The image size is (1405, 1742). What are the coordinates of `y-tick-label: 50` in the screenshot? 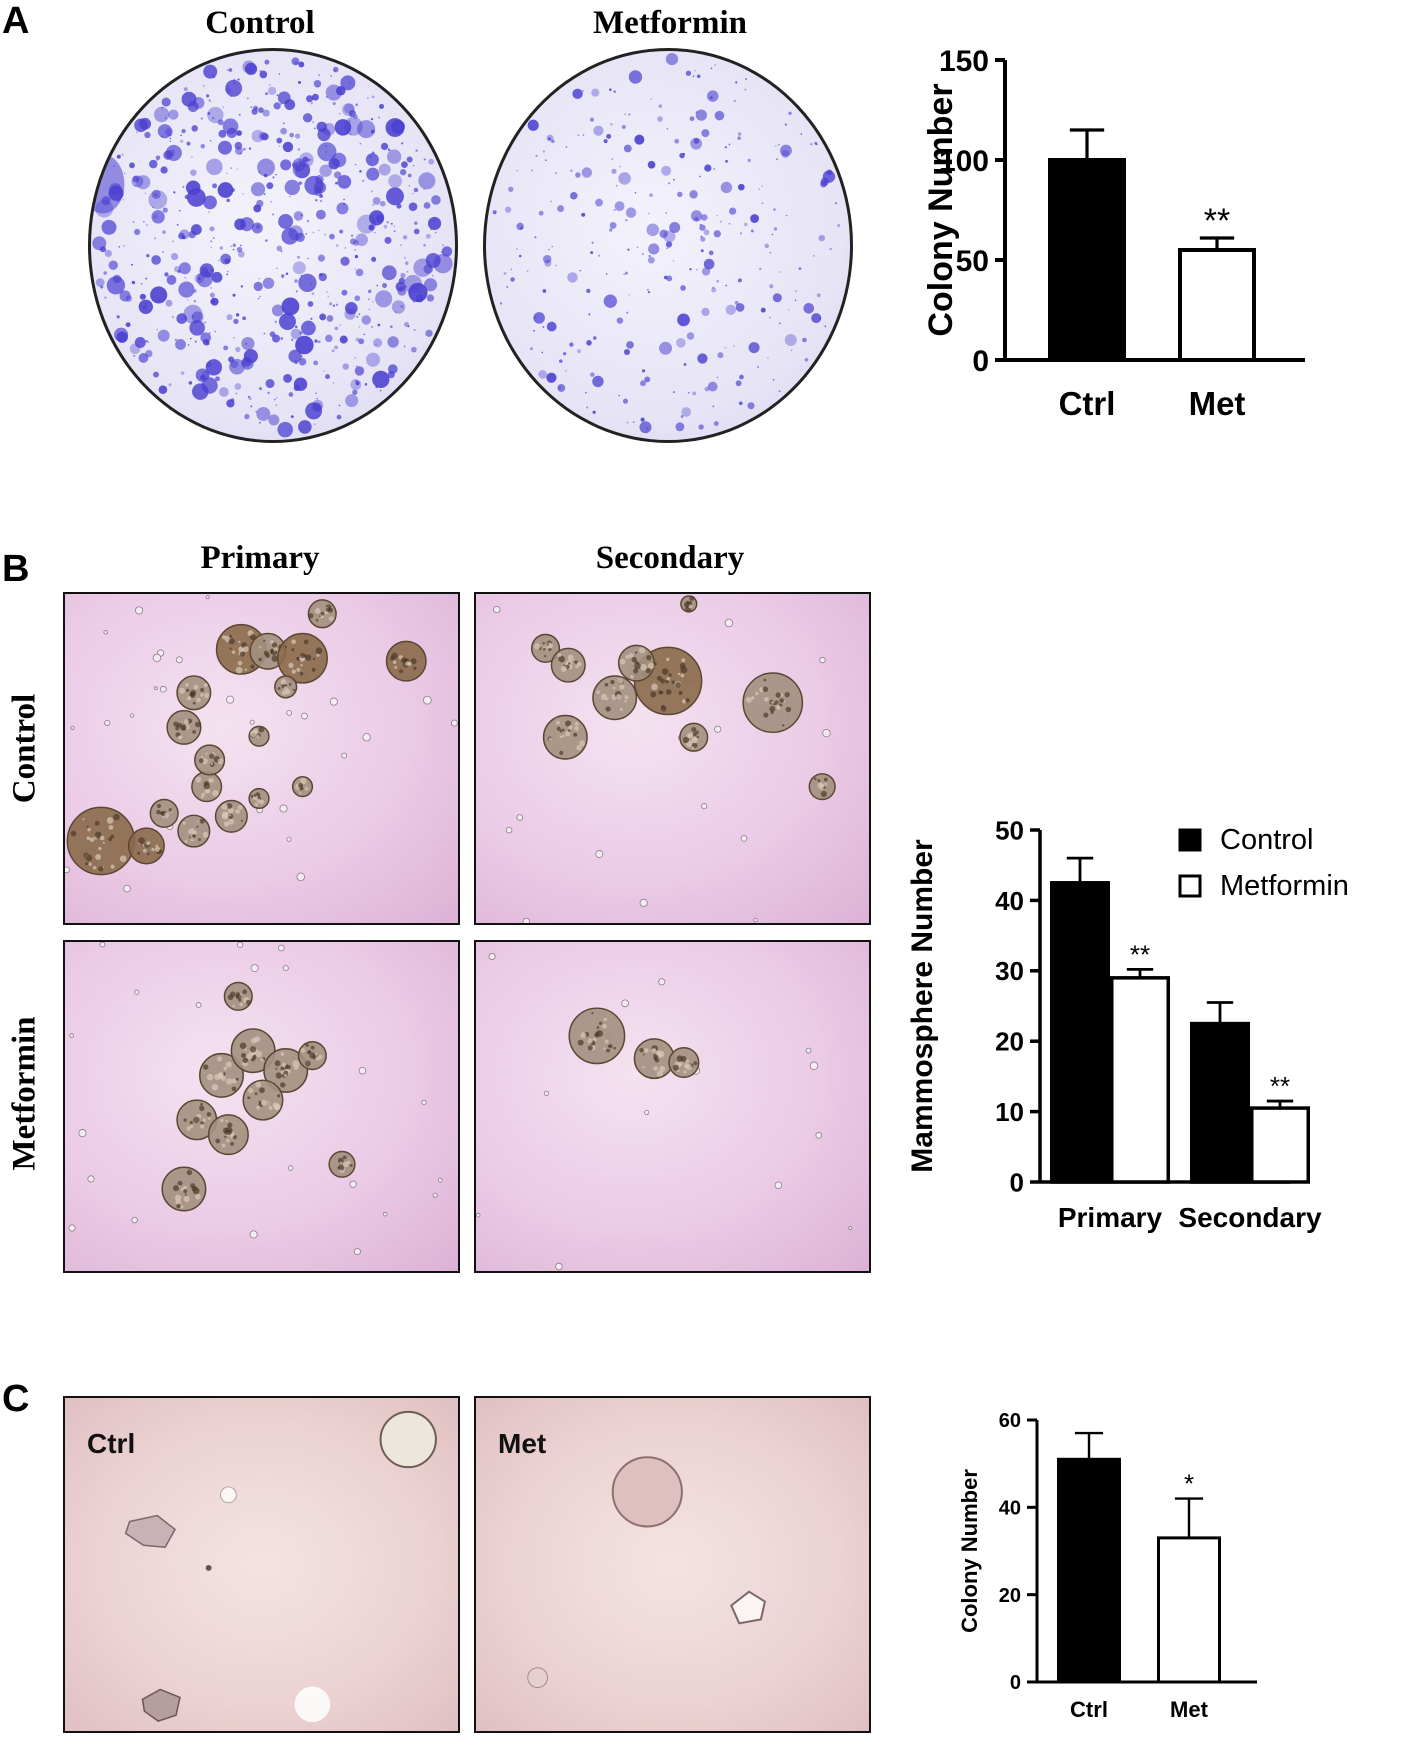 It's located at (1009, 830).